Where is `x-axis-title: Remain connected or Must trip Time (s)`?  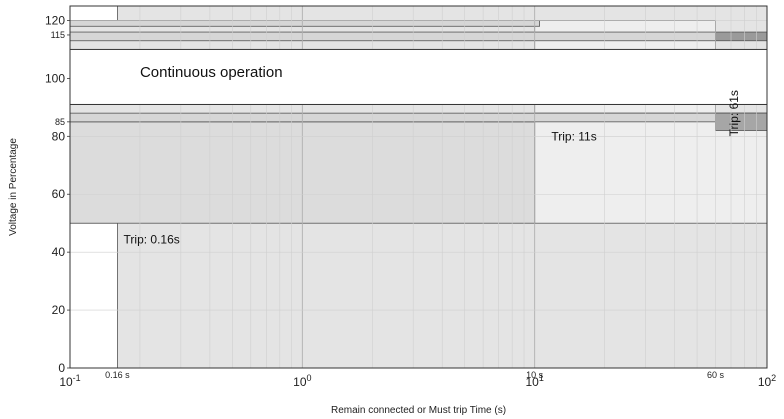
x-axis-title: Remain connected or Must trip Time (s) is located at coordinates (418, 410).